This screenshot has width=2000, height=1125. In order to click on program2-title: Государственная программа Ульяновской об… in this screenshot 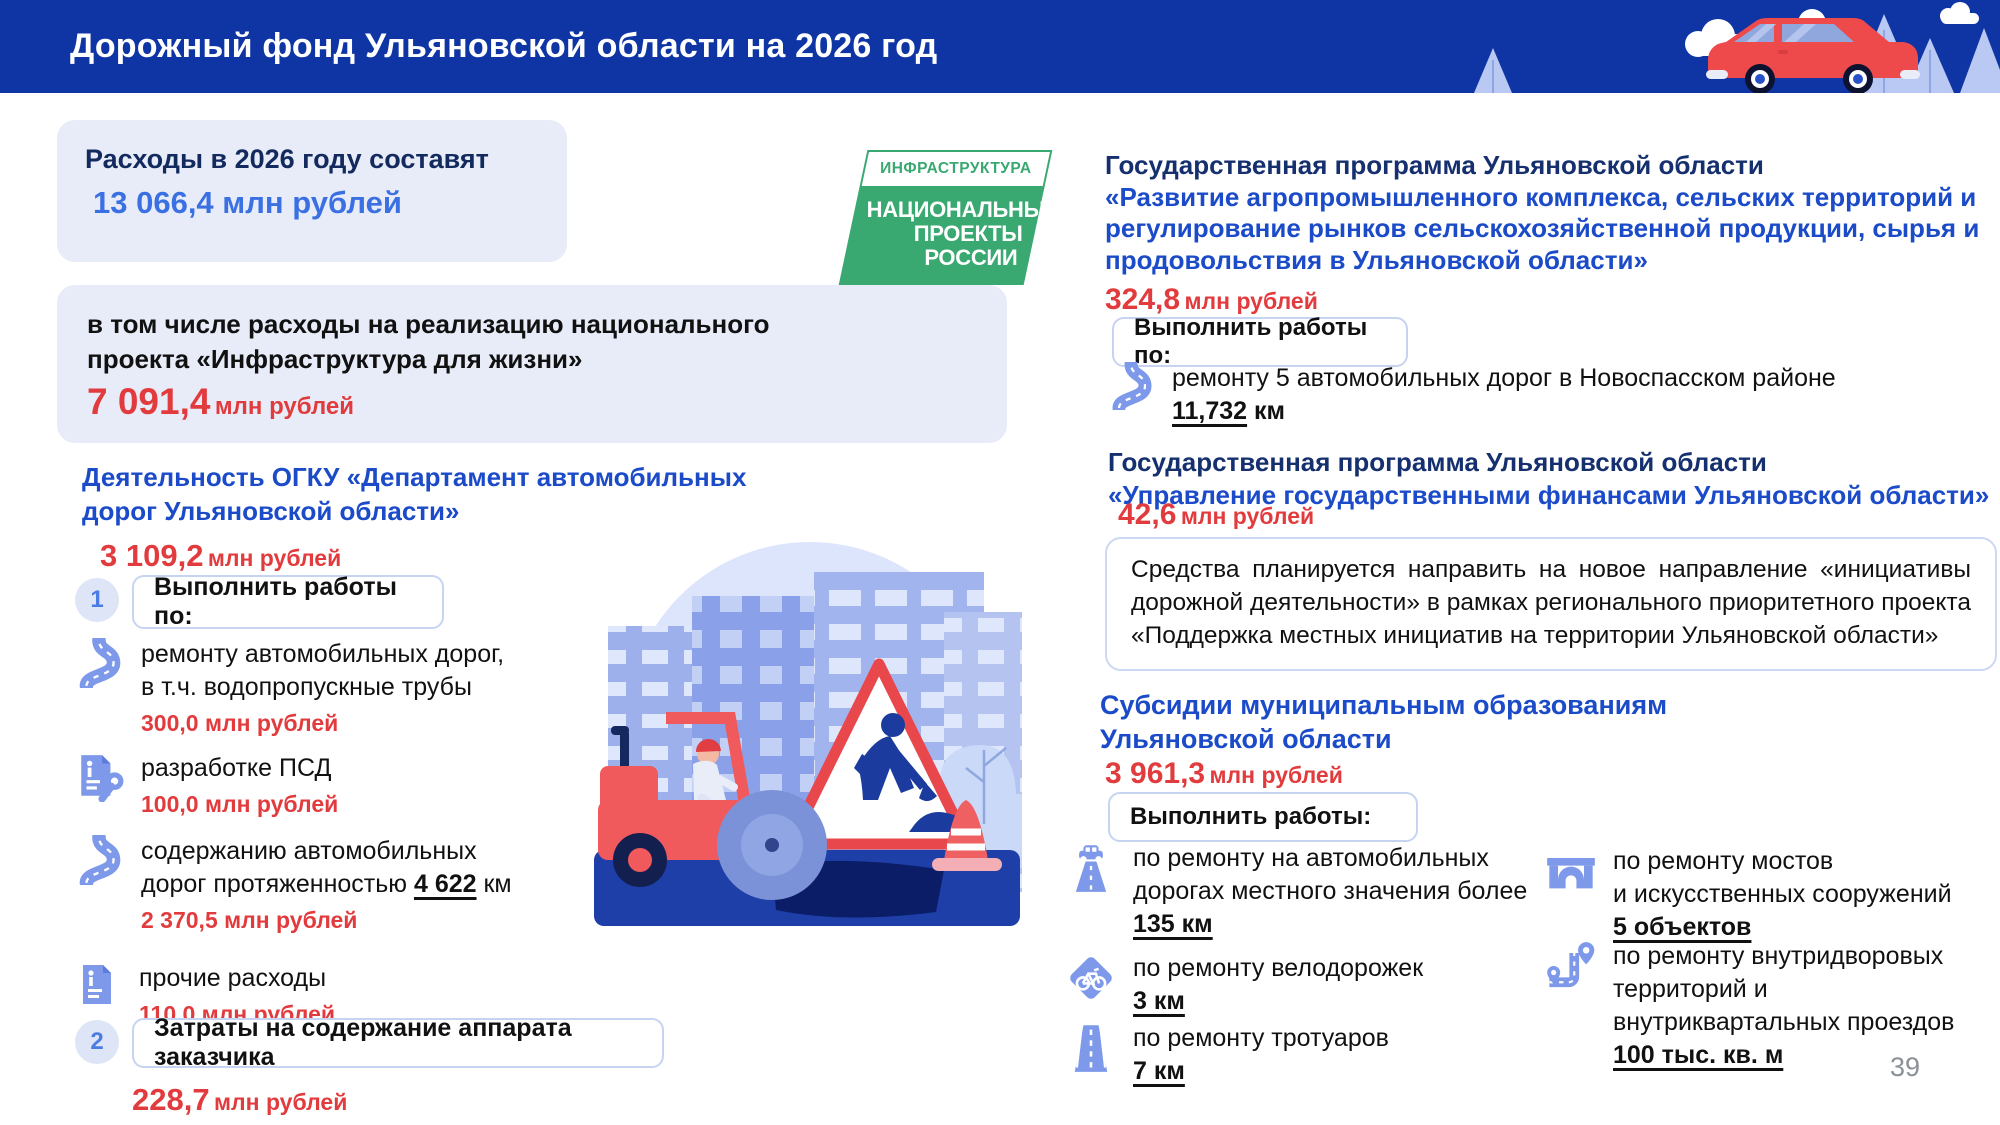, I will do `click(1549, 478)`.